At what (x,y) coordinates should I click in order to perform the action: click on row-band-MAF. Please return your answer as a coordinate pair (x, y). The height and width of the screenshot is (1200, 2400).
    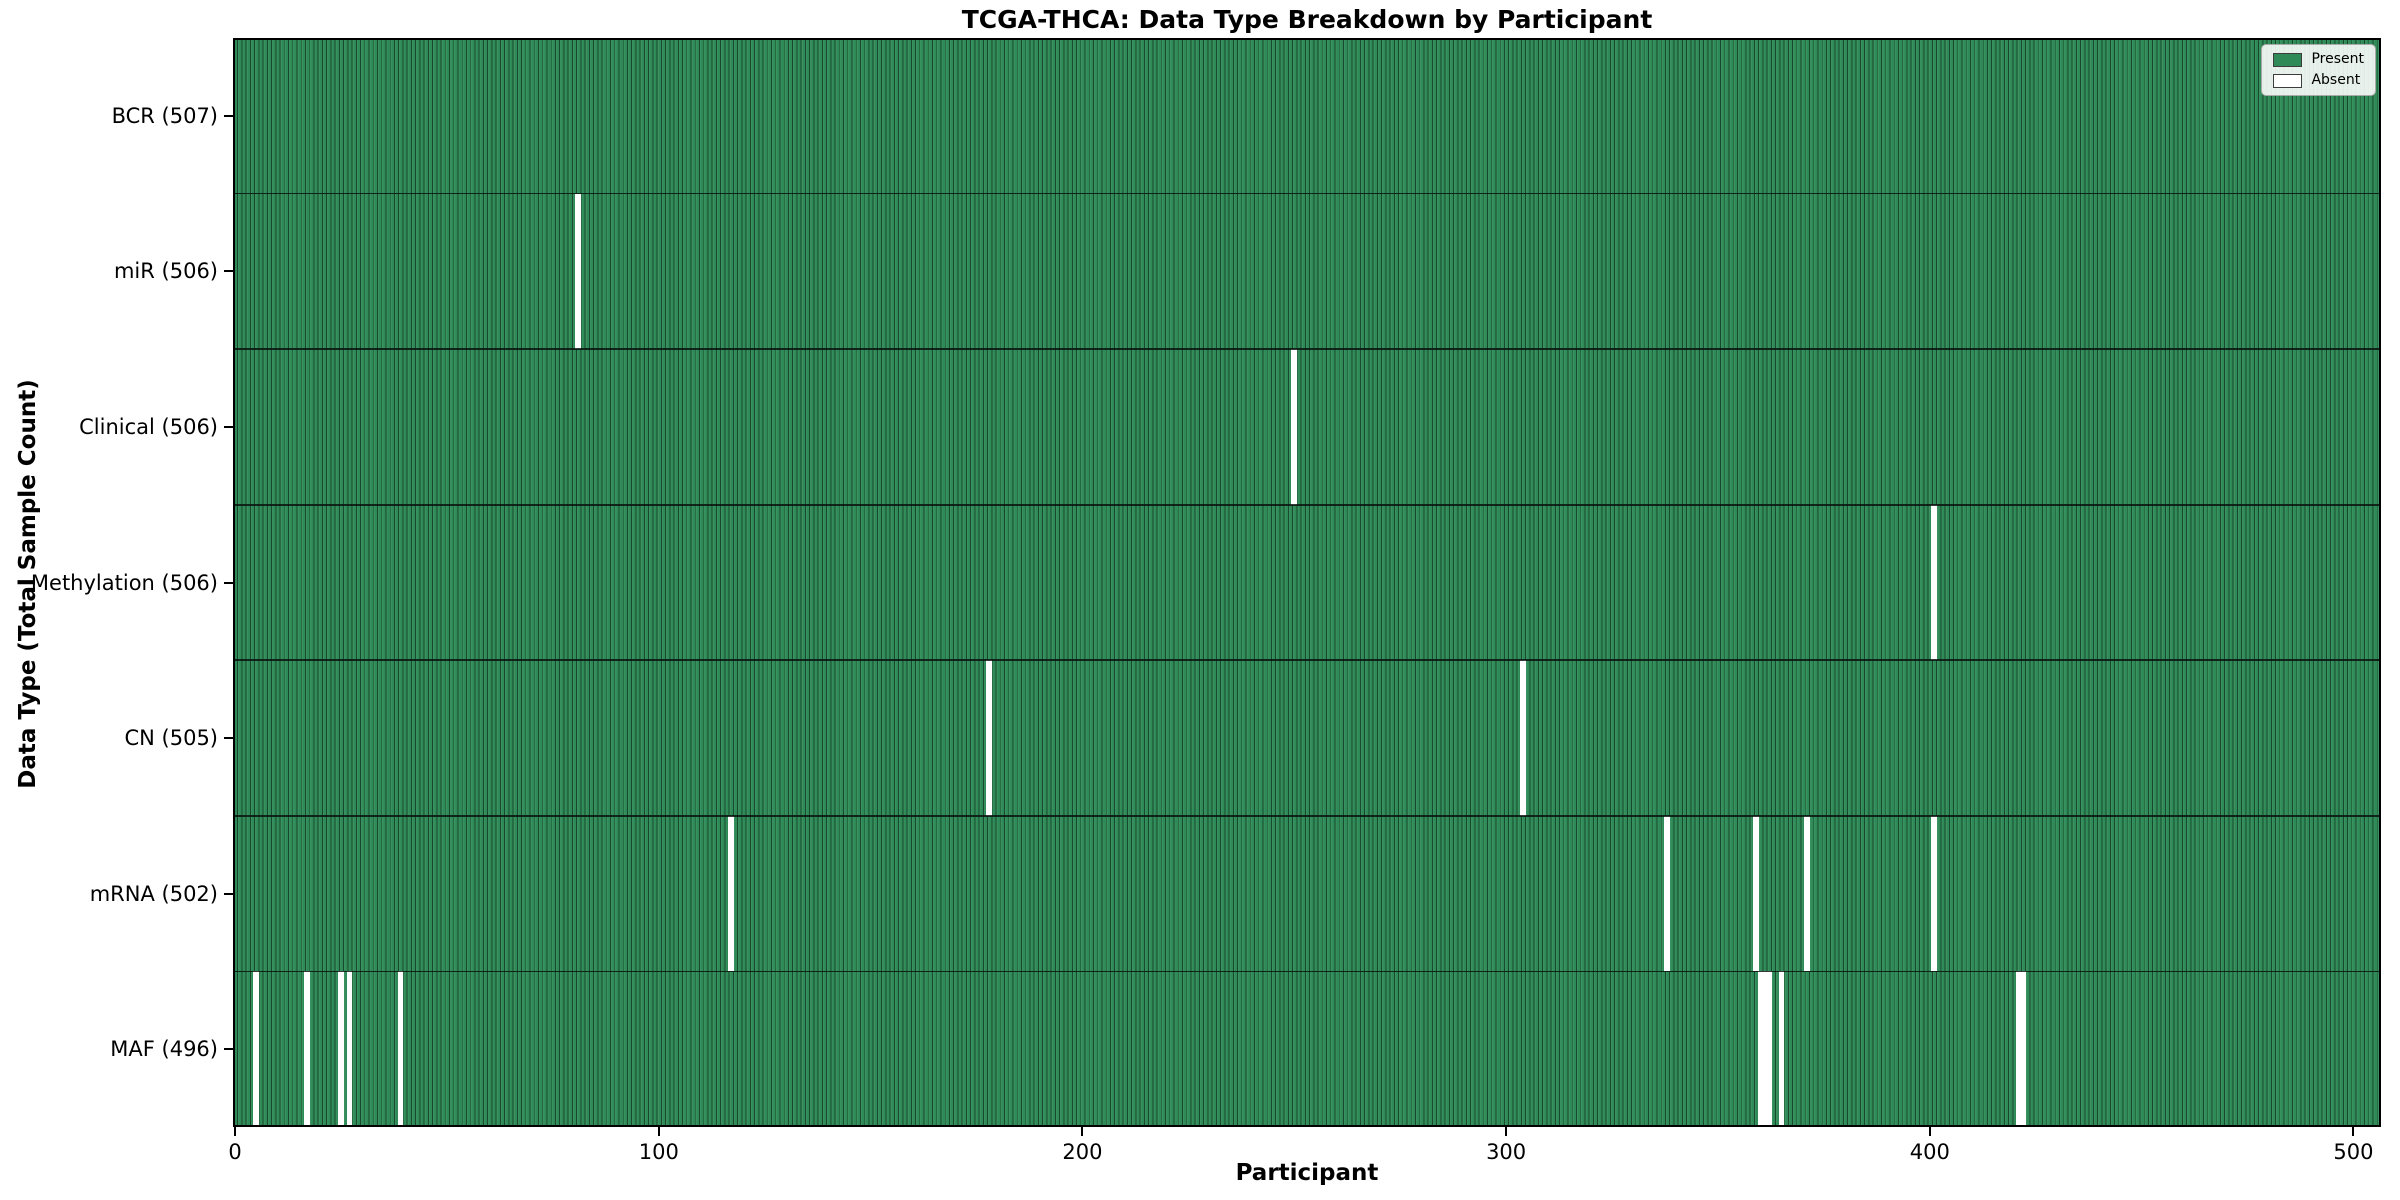
    Looking at the image, I should click on (1307, 1049).